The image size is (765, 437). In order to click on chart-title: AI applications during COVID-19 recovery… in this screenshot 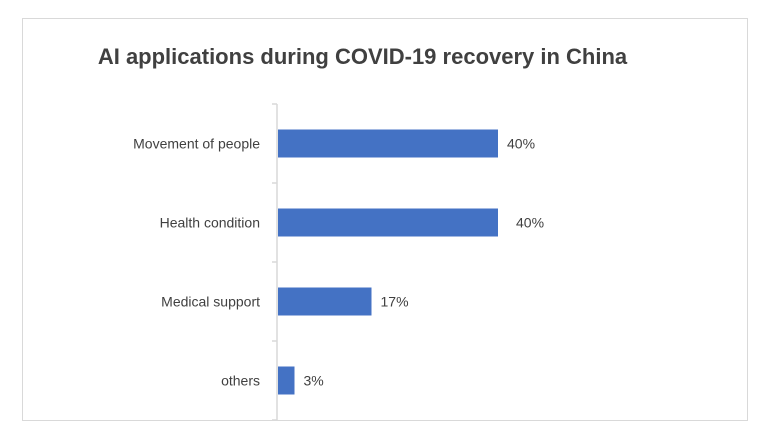, I will do `click(362, 56)`.